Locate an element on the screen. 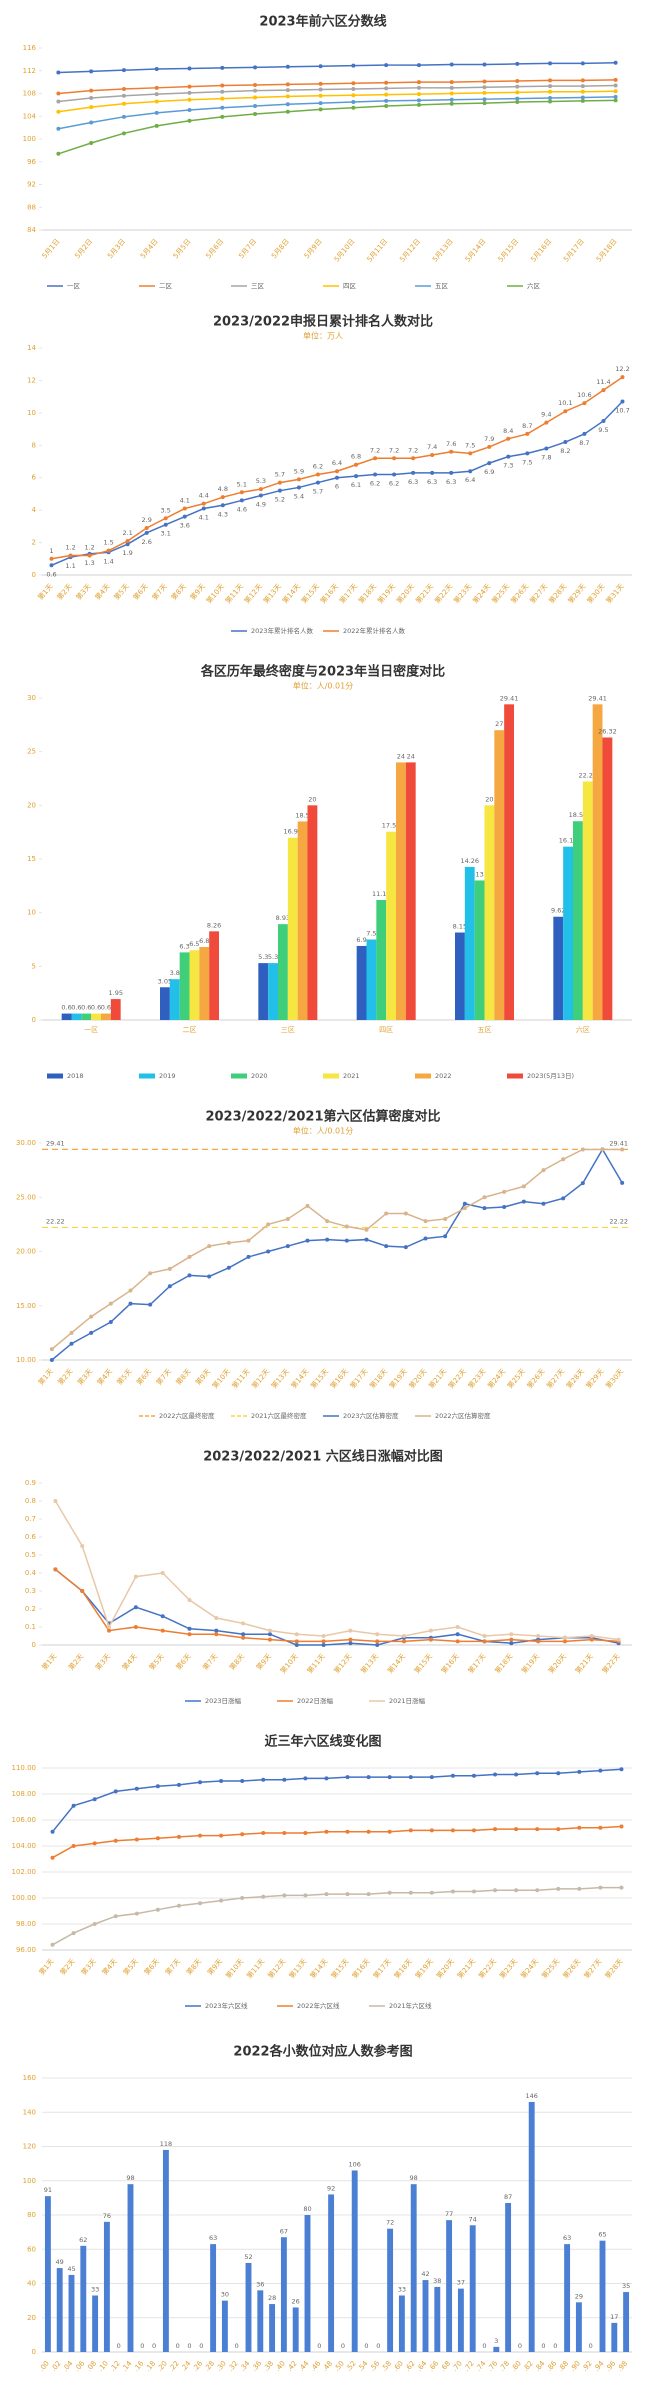 This screenshot has height=2392, width=646. x-tick-label: .74 is located at coordinates (481, 2366).